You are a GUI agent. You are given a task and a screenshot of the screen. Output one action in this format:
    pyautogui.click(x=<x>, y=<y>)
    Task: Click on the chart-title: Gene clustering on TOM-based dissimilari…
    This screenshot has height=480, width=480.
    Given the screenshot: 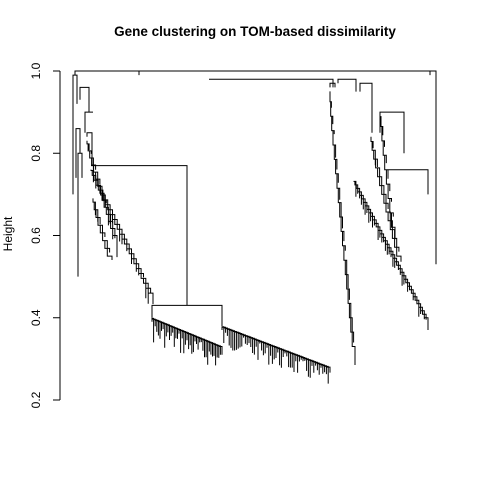 What is the action you would take?
    pyautogui.click(x=255, y=31)
    